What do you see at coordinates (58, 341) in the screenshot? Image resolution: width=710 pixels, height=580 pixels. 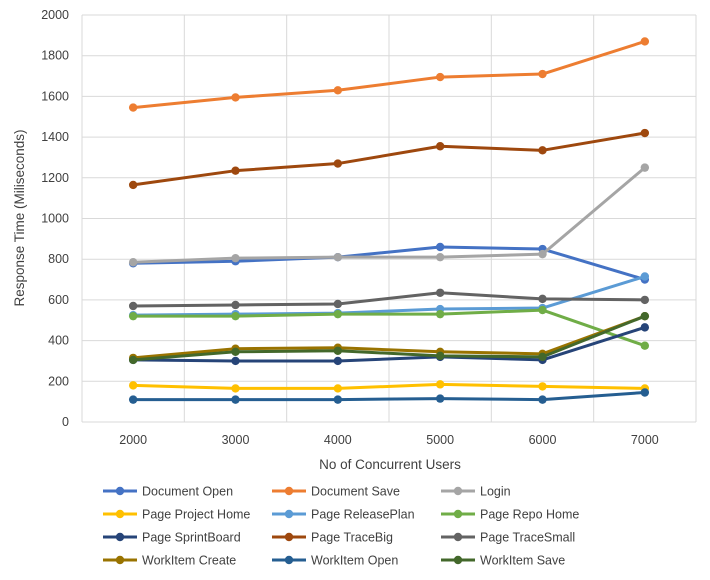 I see `y-tick-label: 400` at bounding box center [58, 341].